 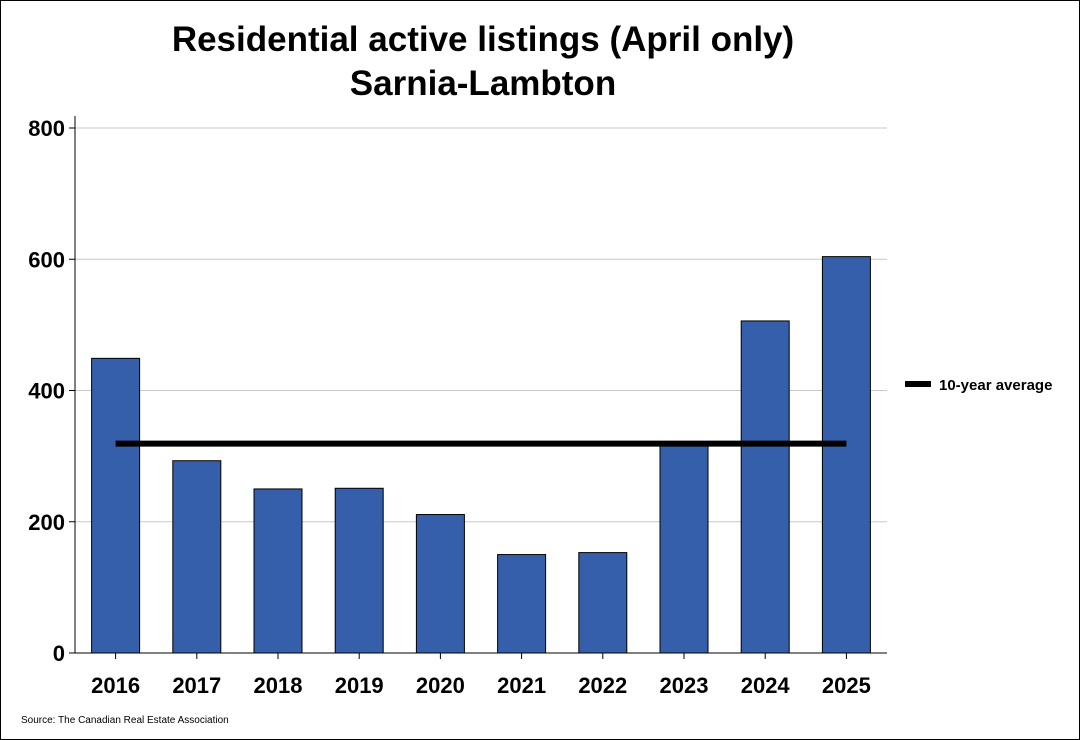 What do you see at coordinates (46, 259) in the screenshot?
I see `y-tick-label: 600` at bounding box center [46, 259].